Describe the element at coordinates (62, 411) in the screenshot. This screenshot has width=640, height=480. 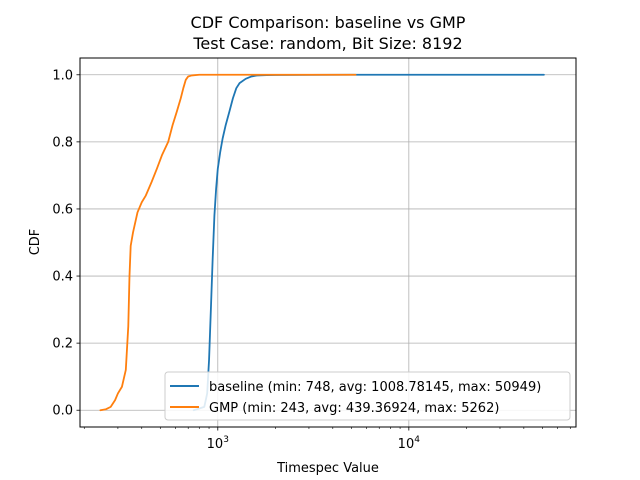
I see `y-tick-label: 0.0` at that location.